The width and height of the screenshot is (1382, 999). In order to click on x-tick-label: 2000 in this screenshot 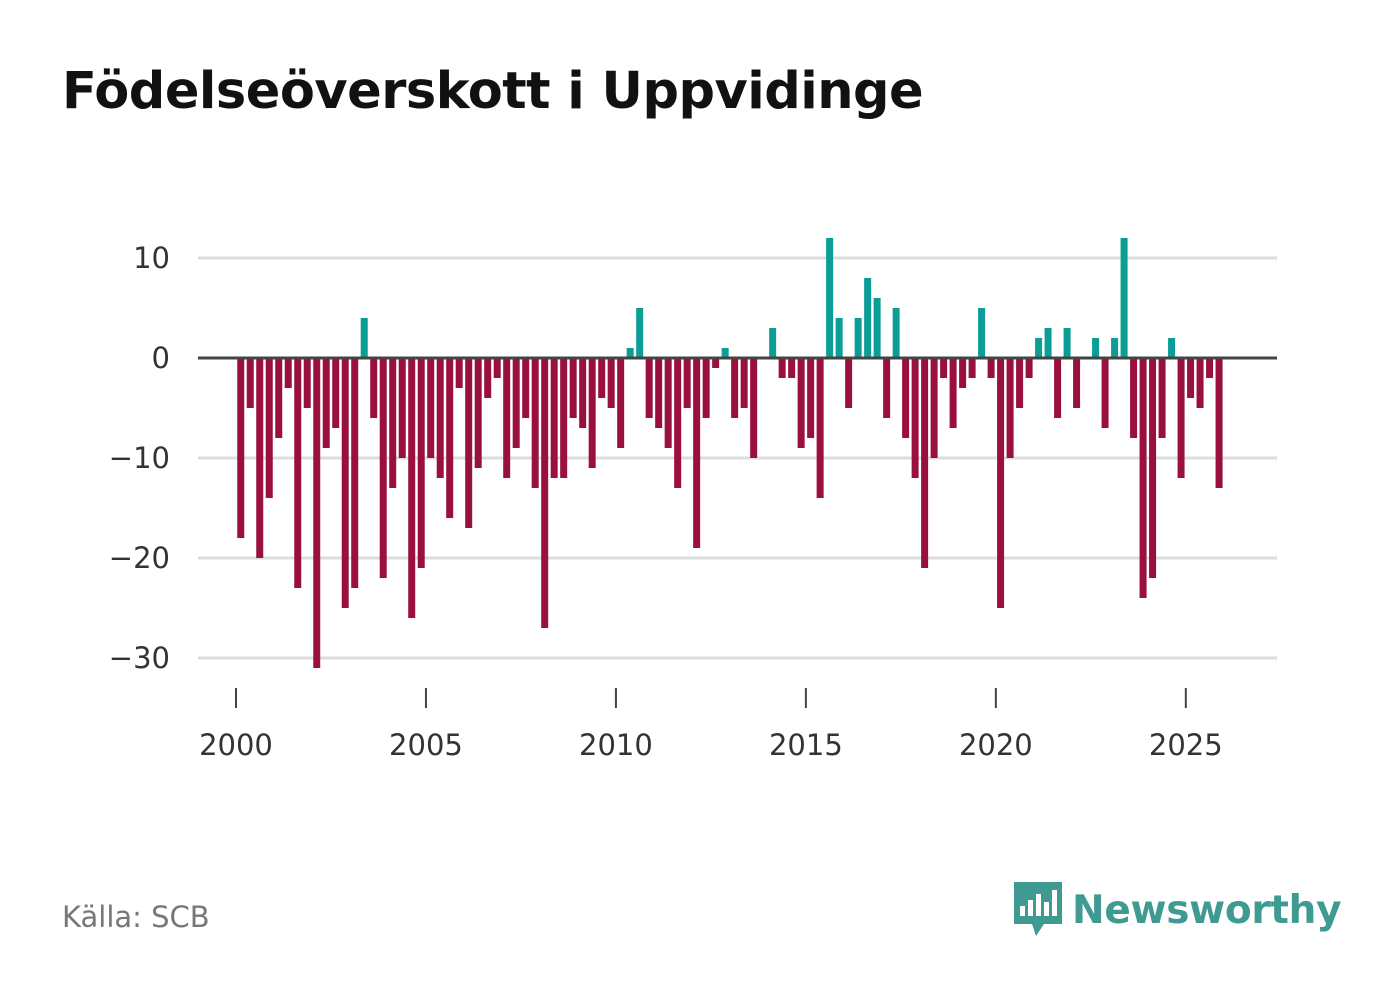, I will do `click(236, 745)`.